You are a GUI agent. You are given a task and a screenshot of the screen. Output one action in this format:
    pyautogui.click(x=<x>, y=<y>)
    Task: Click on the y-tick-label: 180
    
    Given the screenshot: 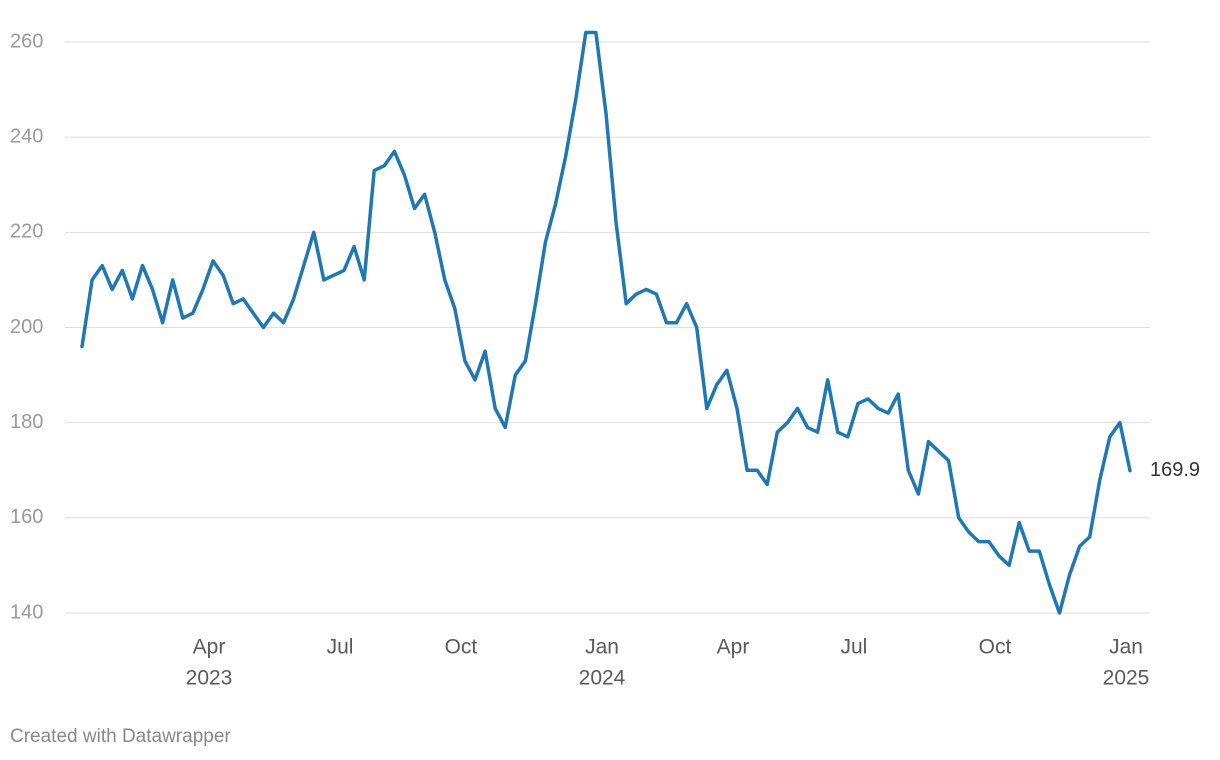 What is the action you would take?
    pyautogui.click(x=26, y=422)
    